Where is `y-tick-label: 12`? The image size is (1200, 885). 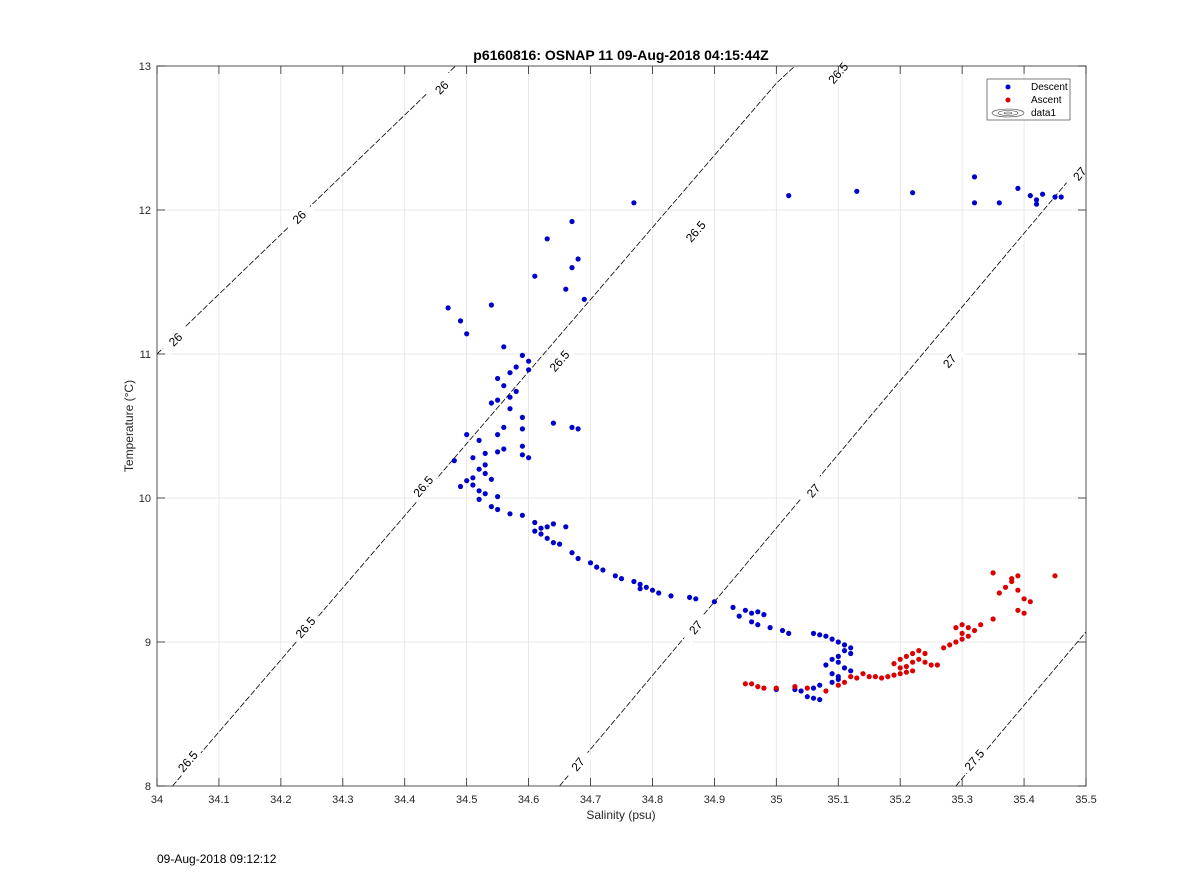
y-tick-label: 12 is located at coordinates (145, 211).